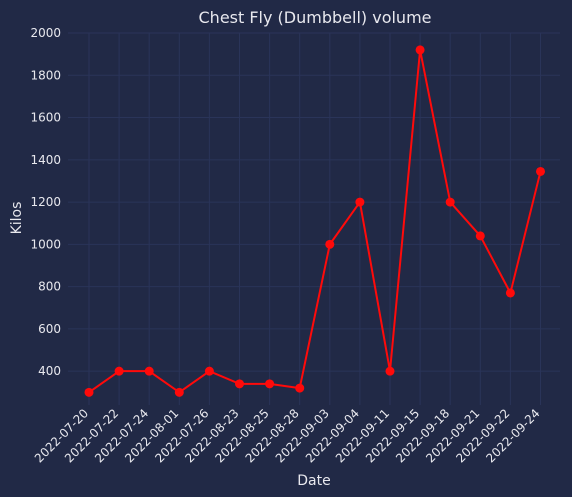 The height and width of the screenshot is (497, 572). I want to click on y-tick-label: 1600, so click(45, 118).